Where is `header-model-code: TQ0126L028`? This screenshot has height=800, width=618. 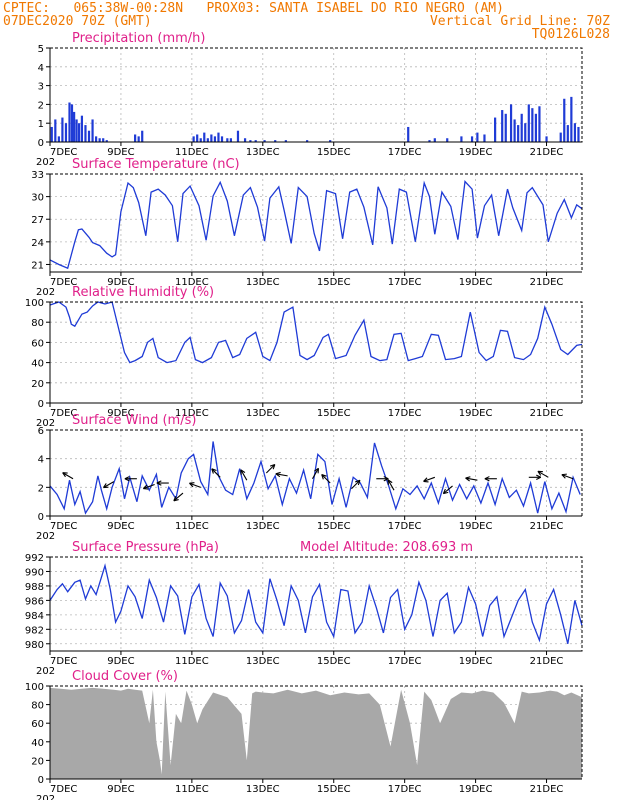
header-model-code: TQ0126L028 is located at coordinates (570, 34).